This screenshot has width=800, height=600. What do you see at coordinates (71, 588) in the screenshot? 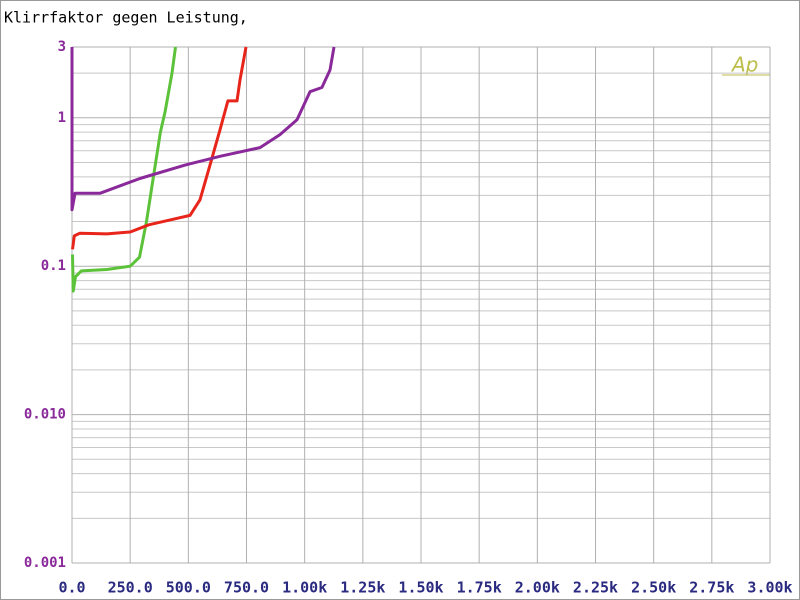
I see `x-tick-label: 0.0` at bounding box center [71, 588].